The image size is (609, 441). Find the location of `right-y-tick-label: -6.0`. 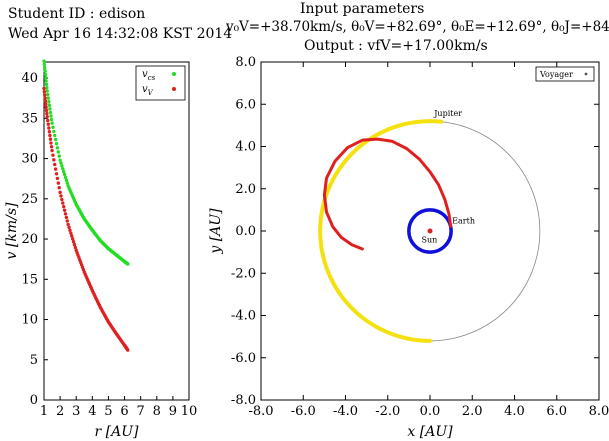

right-y-tick-label: -6.0 is located at coordinates (243, 358).